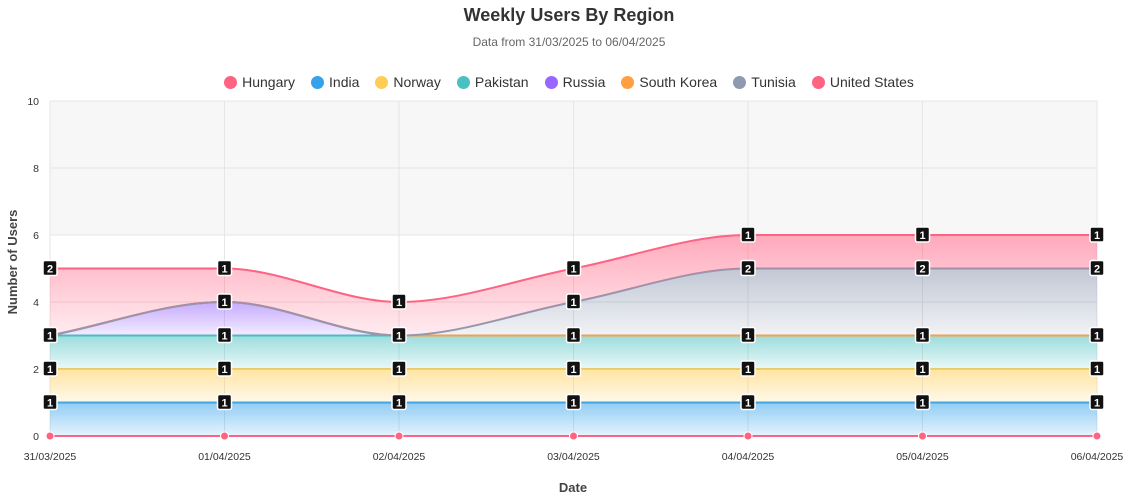 The height and width of the screenshot is (500, 1138). What do you see at coordinates (33, 269) in the screenshot?
I see `y-axis-ticks: 0 2 4 6 8 10` at bounding box center [33, 269].